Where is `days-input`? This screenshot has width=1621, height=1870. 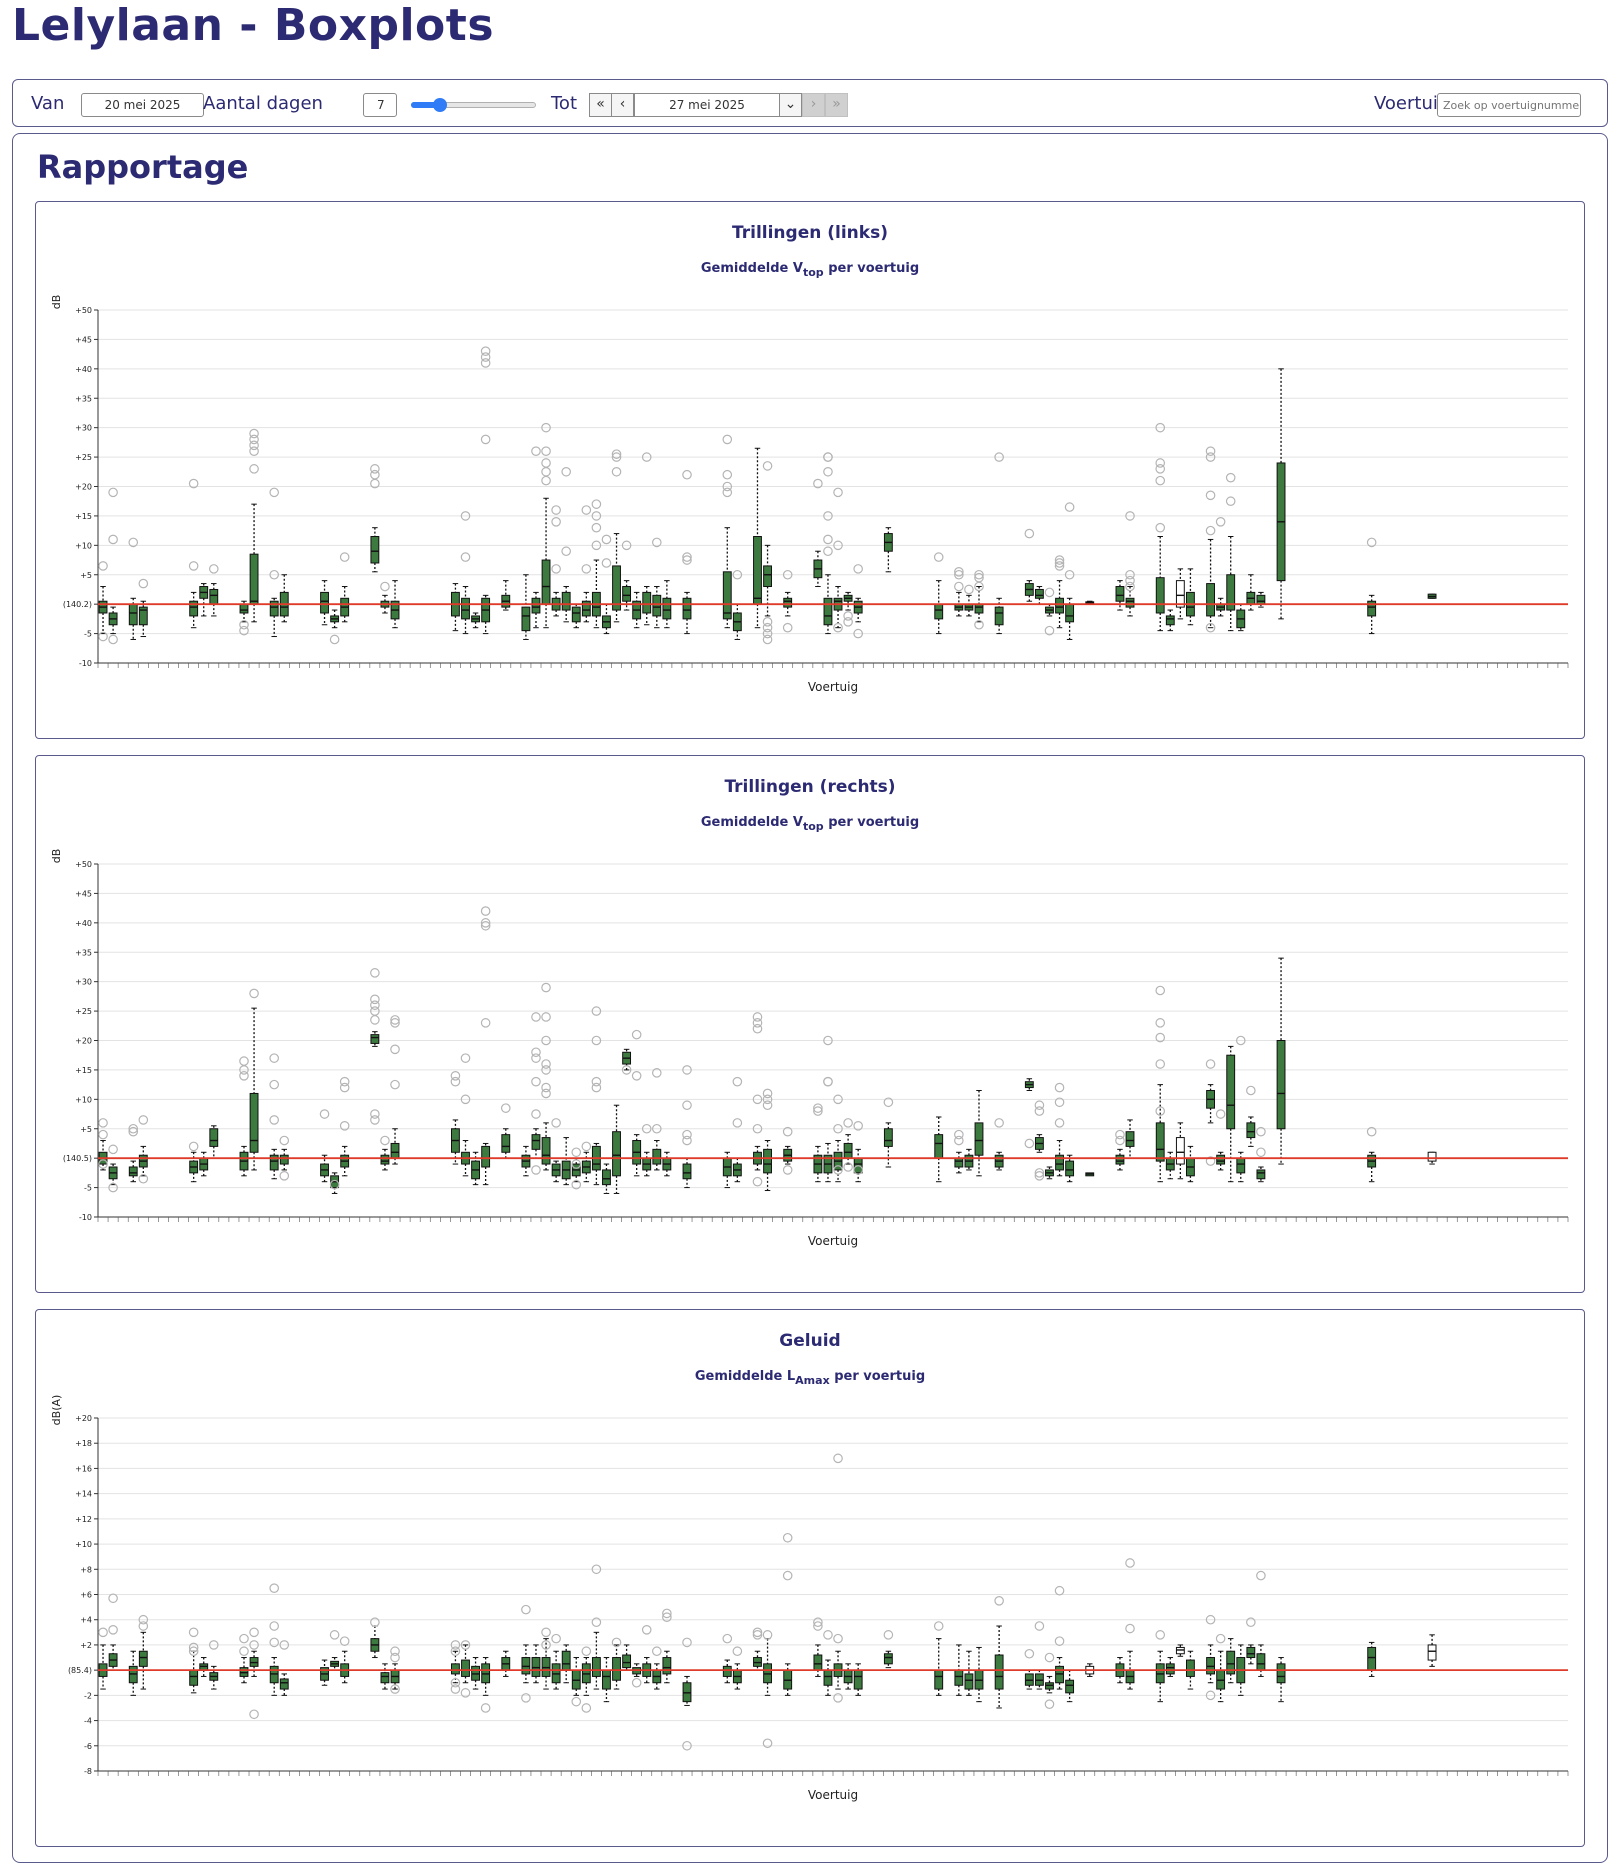
days-input is located at coordinates (380, 105).